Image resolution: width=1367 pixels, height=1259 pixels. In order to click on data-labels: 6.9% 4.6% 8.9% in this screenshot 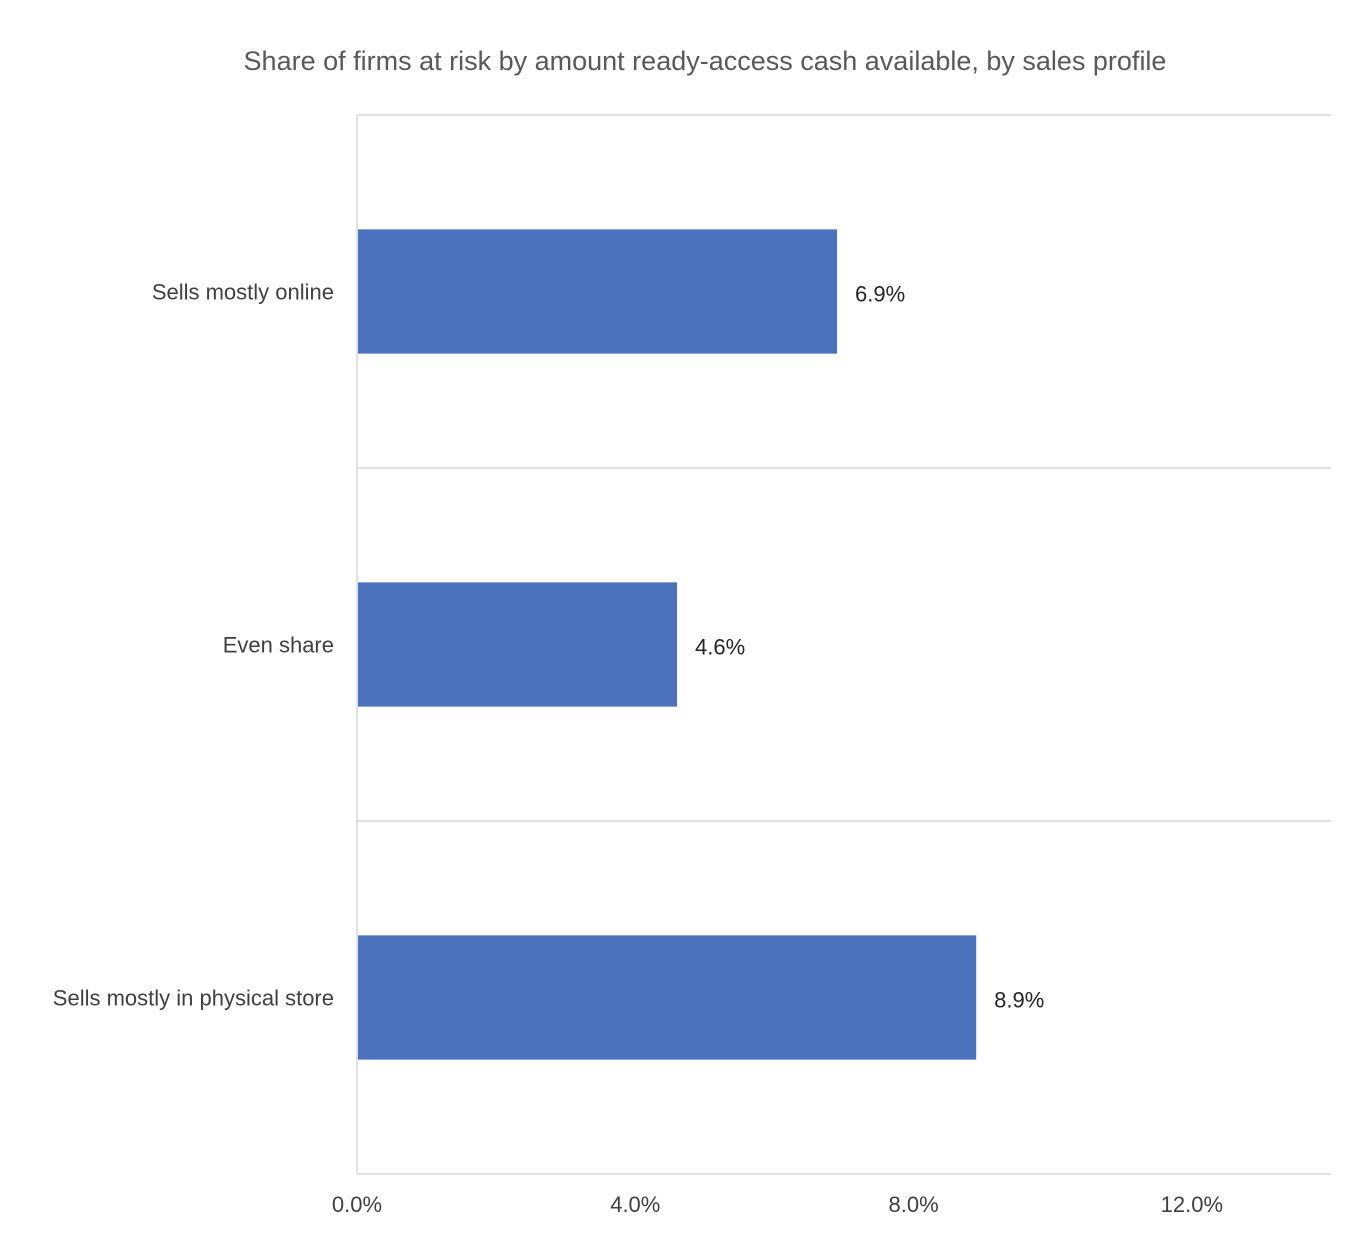, I will do `click(869, 647)`.